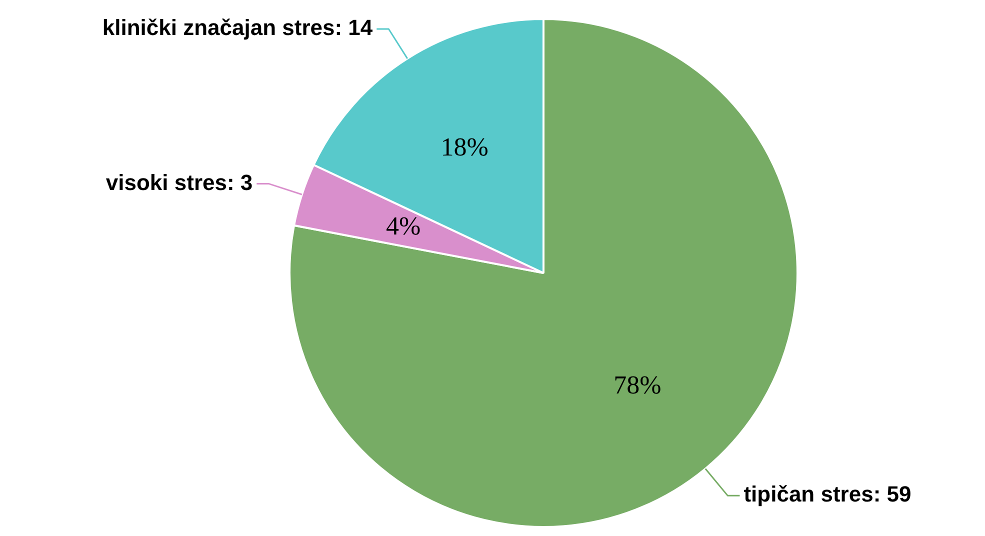 Image resolution: width=985 pixels, height=536 pixels. What do you see at coordinates (464, 147) in the screenshot?
I see `data-label: 18%` at bounding box center [464, 147].